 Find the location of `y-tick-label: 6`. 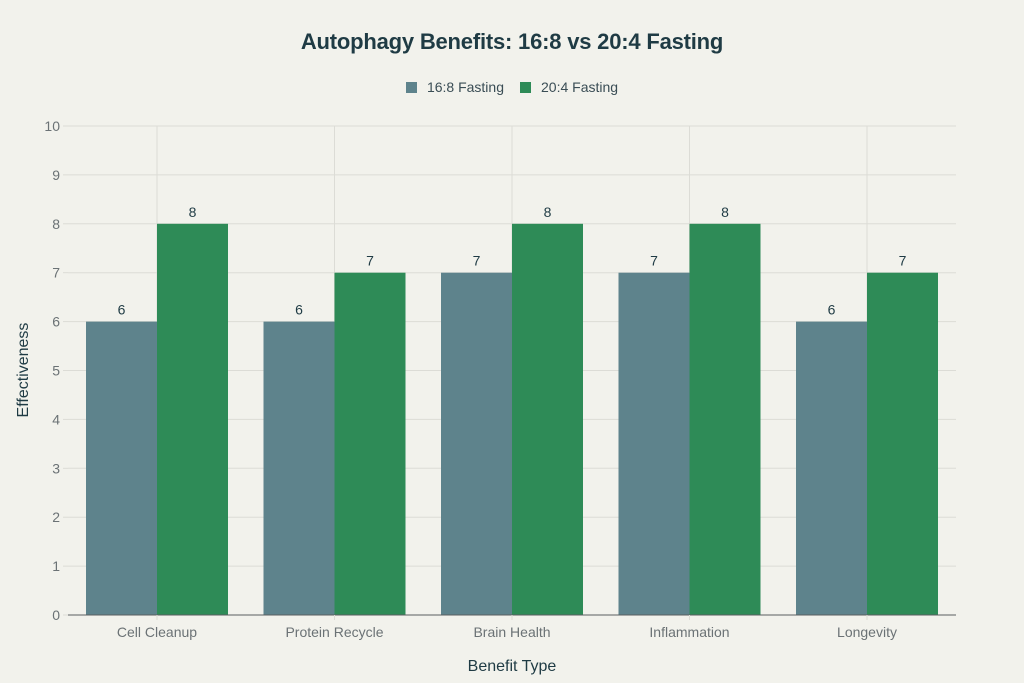

y-tick-label: 6 is located at coordinates (56, 322).